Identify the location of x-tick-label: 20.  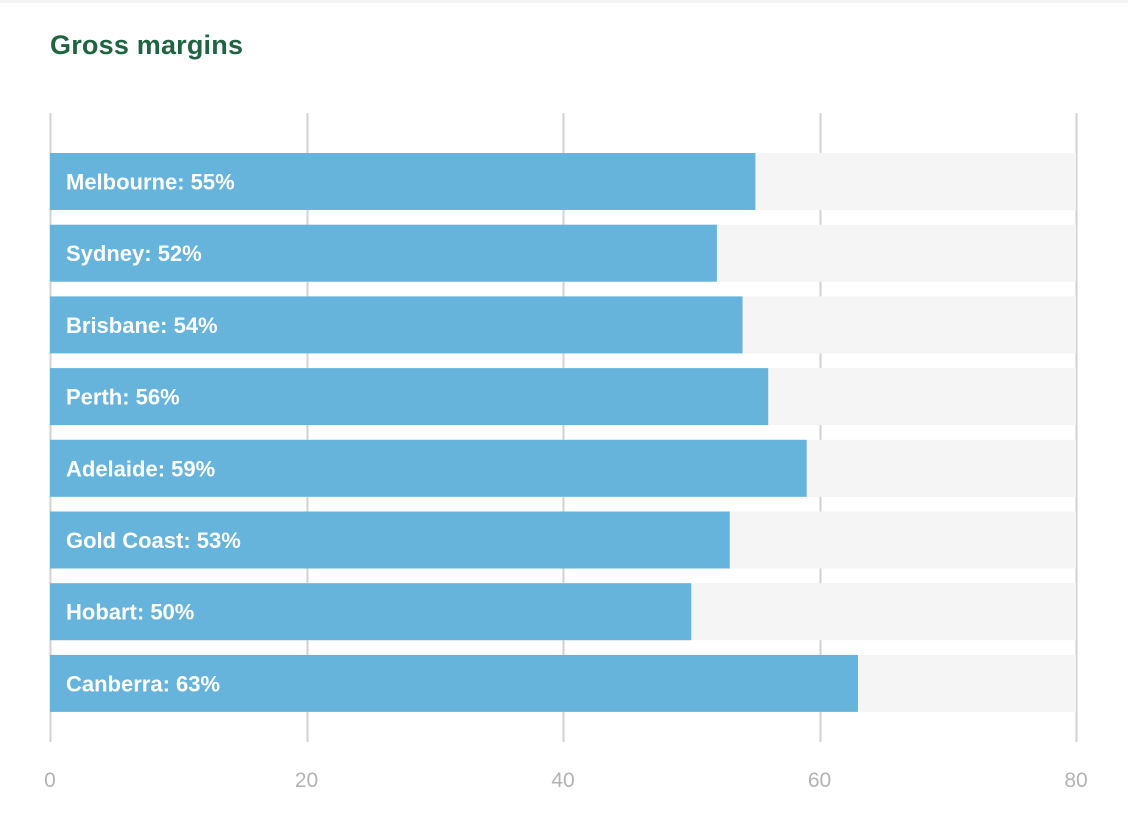
(306, 780).